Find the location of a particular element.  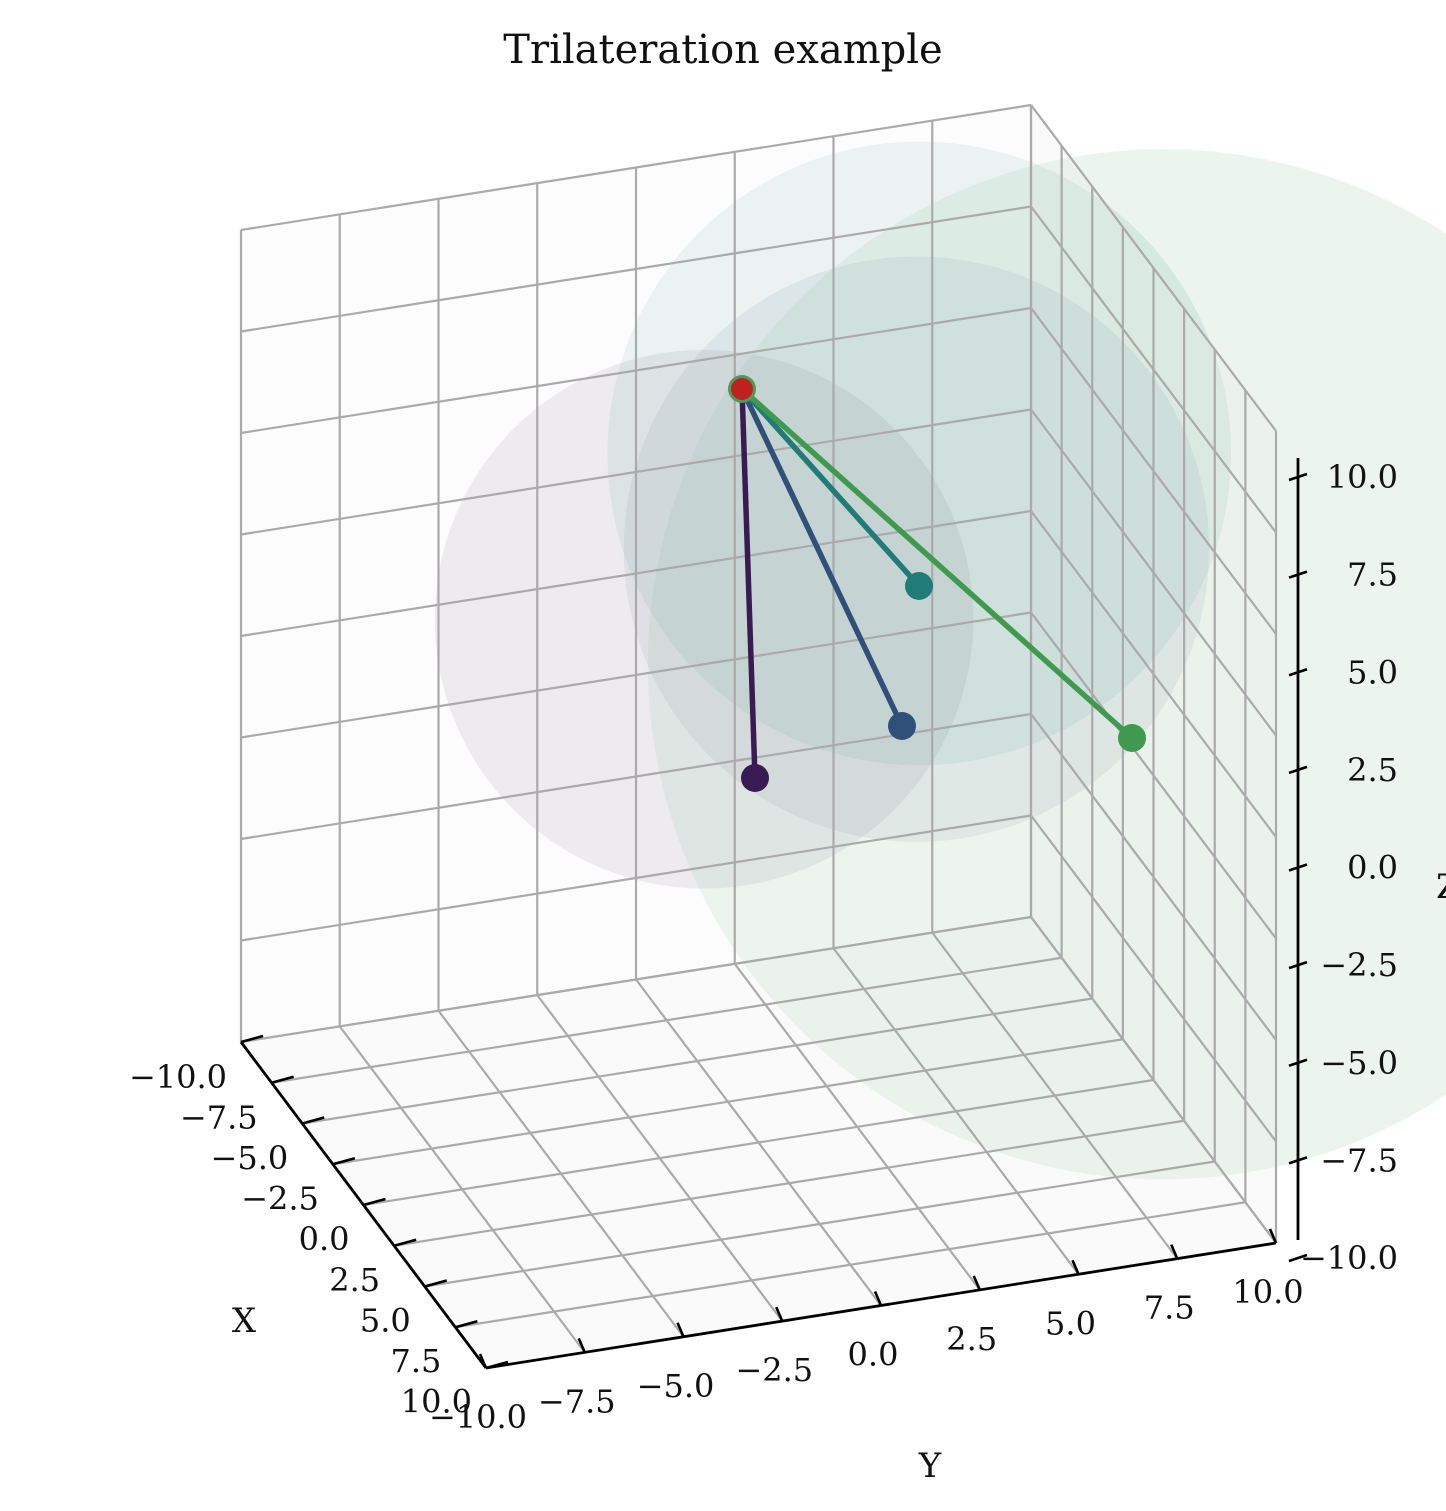

x-tick-label: 7.5 is located at coordinates (415, 1361).